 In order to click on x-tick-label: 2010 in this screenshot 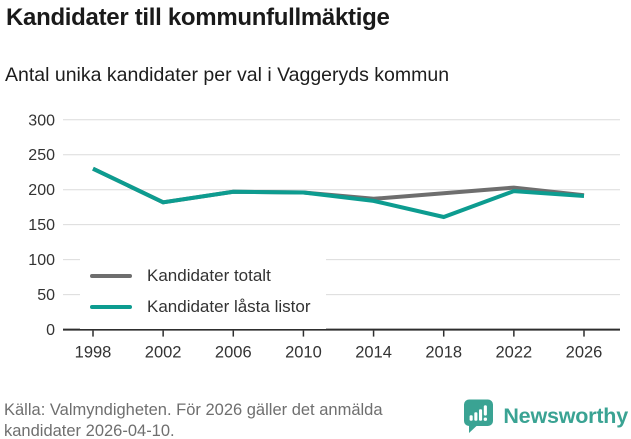, I will do `click(303, 353)`.